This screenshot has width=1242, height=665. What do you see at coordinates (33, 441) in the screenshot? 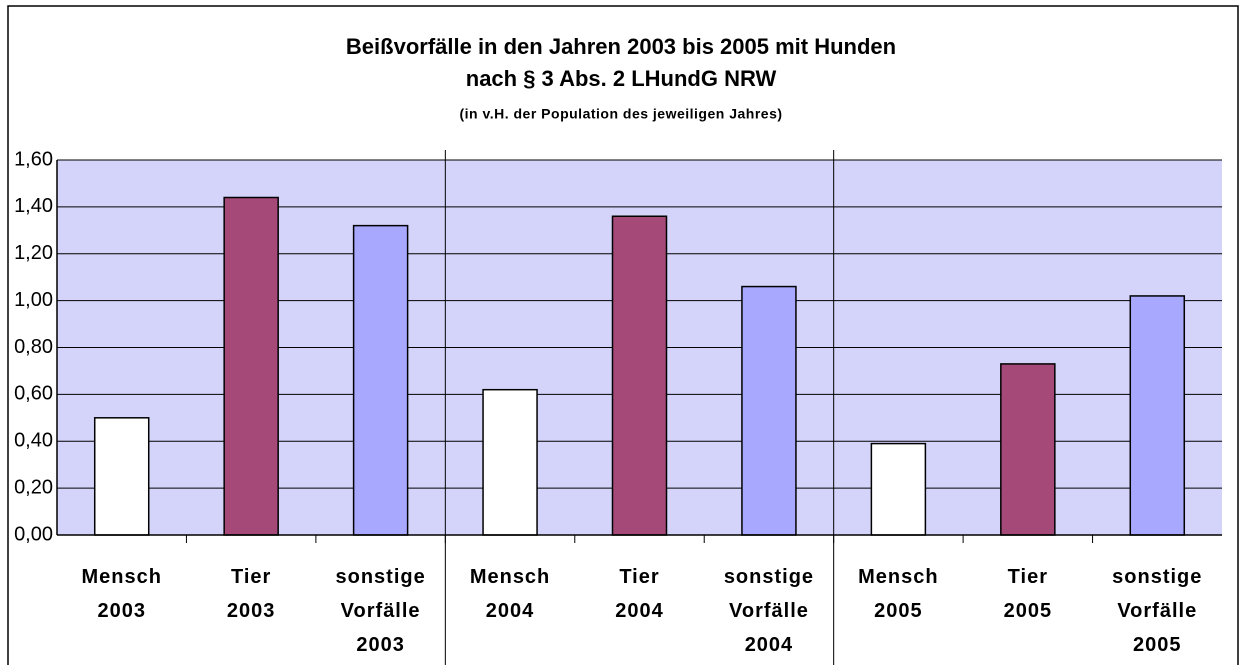
I see `y-tick-label: 0,40` at bounding box center [33, 441].